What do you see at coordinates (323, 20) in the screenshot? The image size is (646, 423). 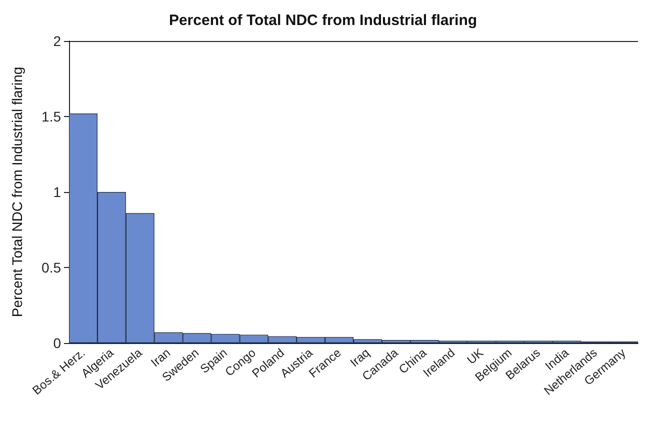 I see `chart-title: Percent of Total NDC from Industrial flaring` at bounding box center [323, 20].